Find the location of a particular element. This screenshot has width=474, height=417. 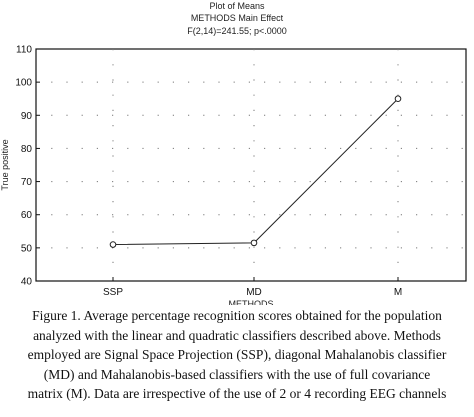

y-tick-label: 70 is located at coordinates (27, 182).